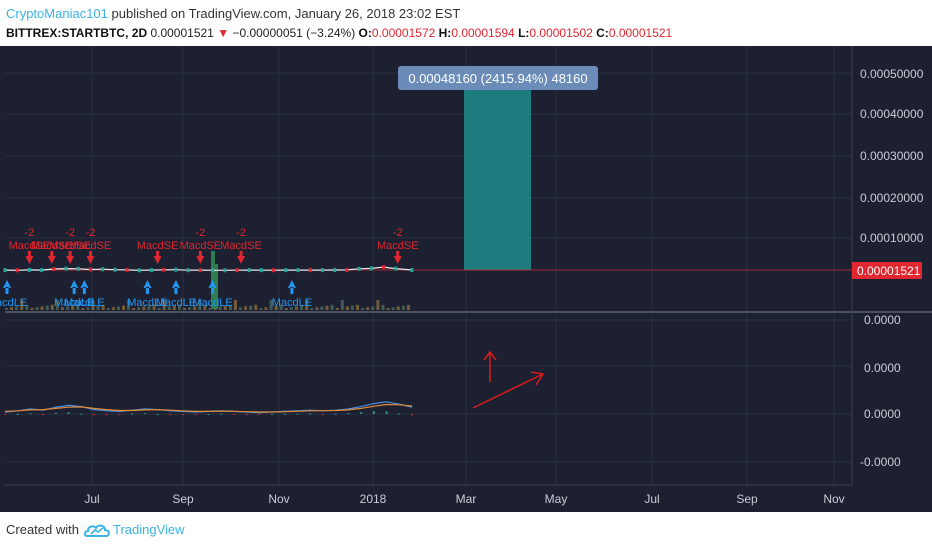 The width and height of the screenshot is (932, 550). What do you see at coordinates (892, 74) in the screenshot?
I see `price-tick: 0.00050000` at bounding box center [892, 74].